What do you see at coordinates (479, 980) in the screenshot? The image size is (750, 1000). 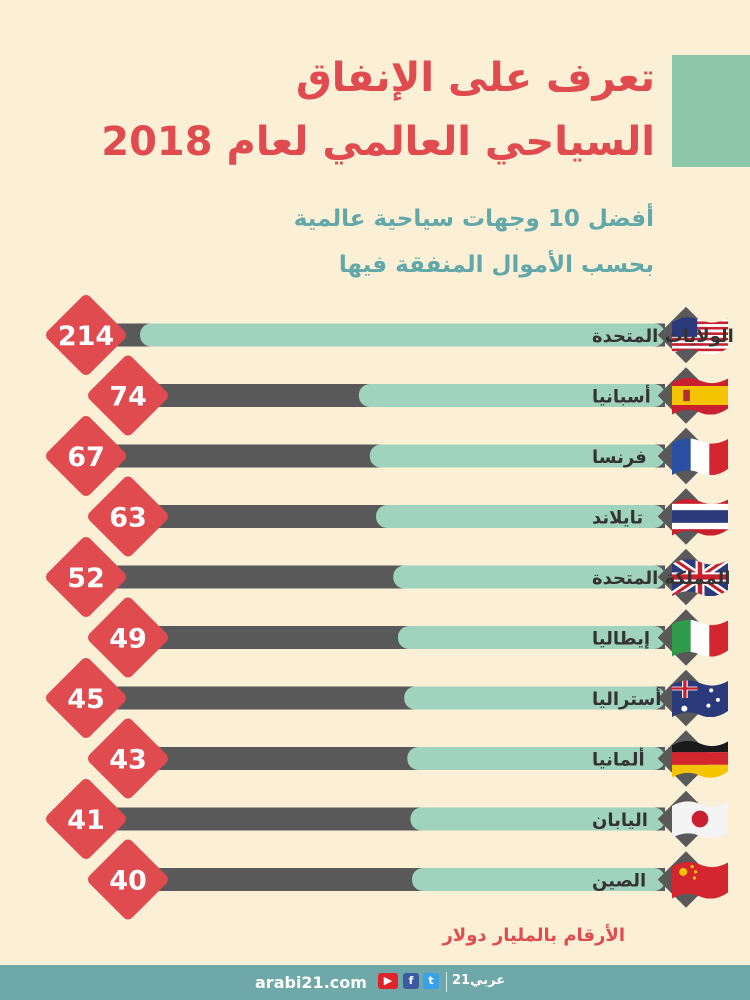 I see `brand-logo: عربي21` at bounding box center [479, 980].